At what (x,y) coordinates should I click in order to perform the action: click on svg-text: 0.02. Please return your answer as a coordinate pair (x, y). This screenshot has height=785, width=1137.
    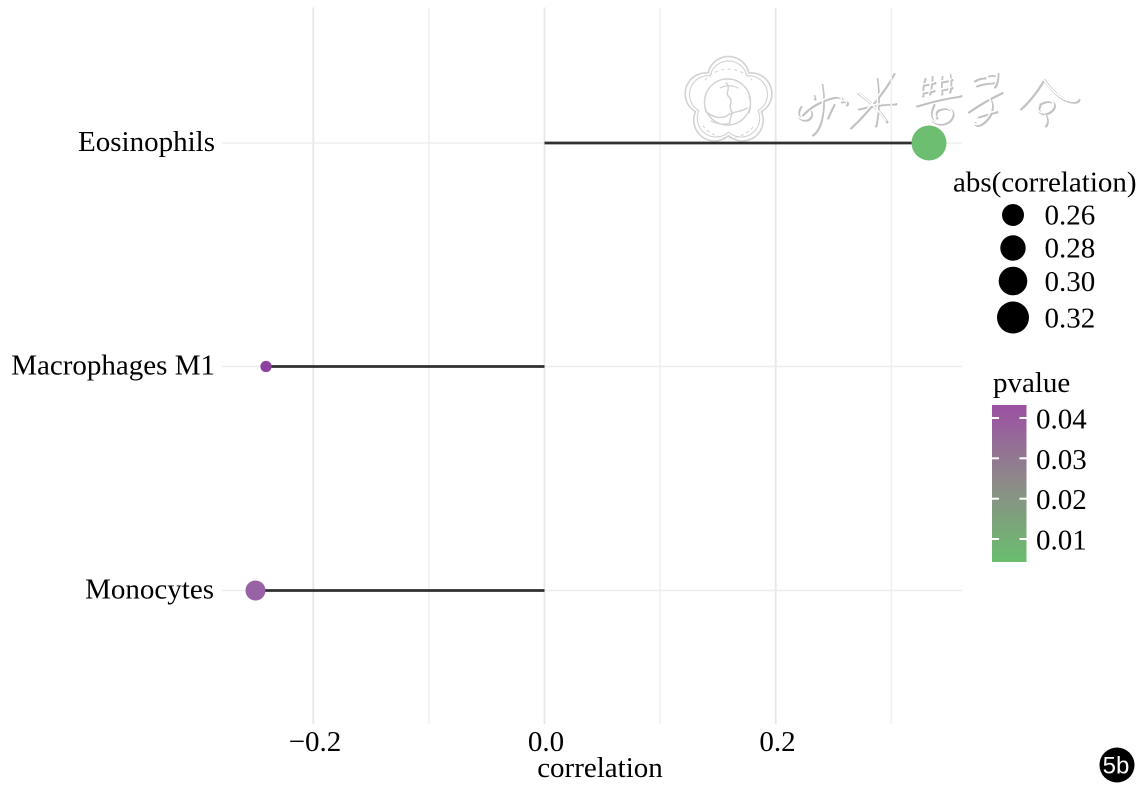
    Looking at the image, I should click on (1061, 500).